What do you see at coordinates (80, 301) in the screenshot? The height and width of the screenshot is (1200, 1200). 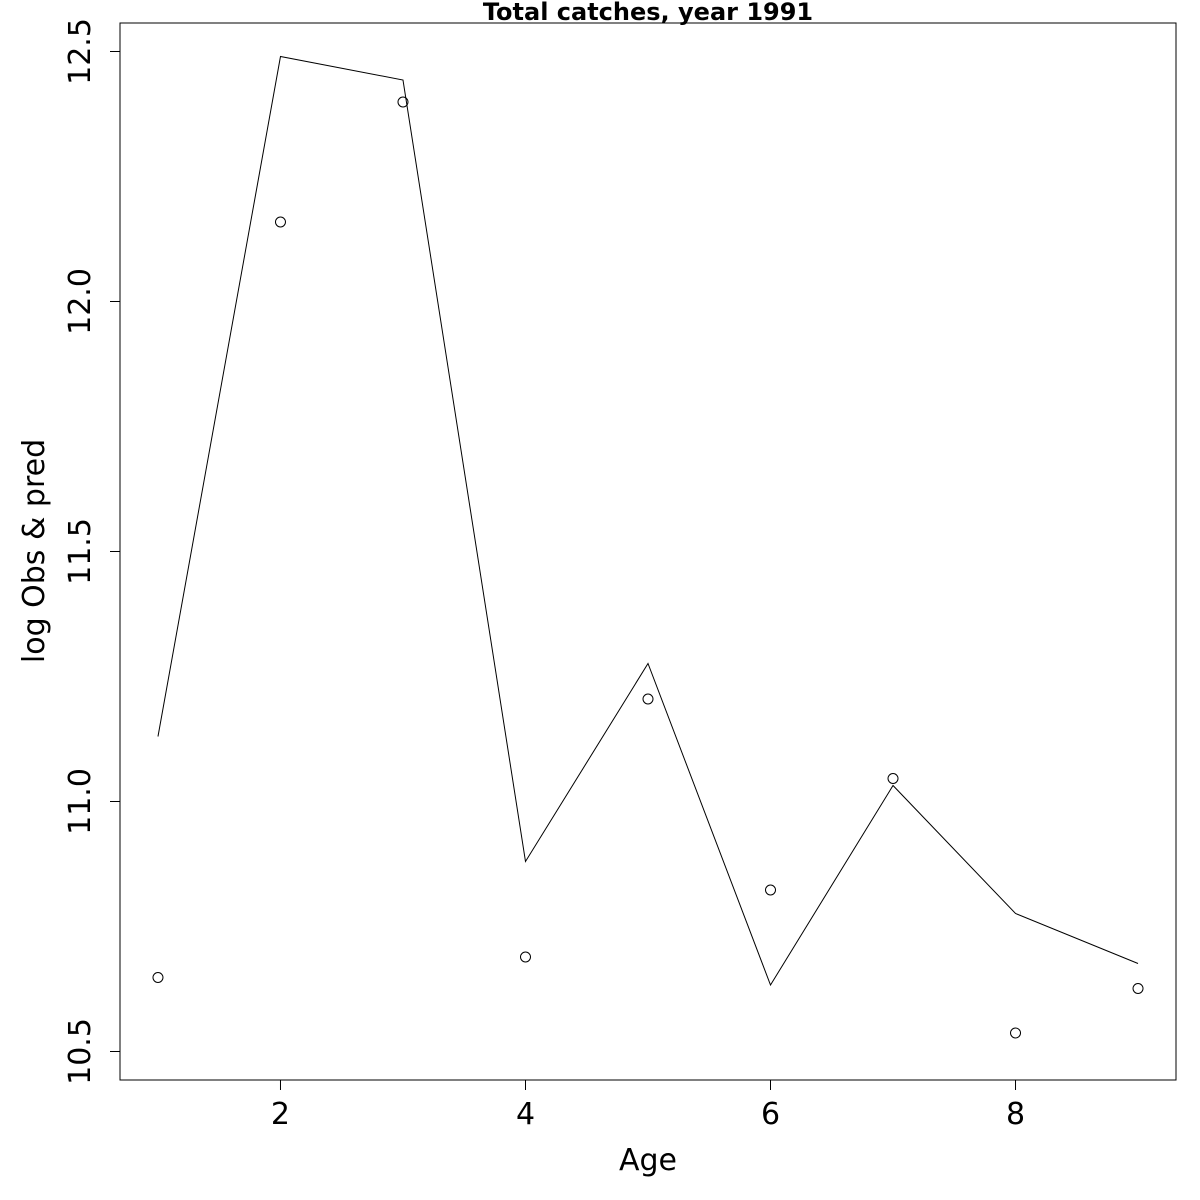 I see `y-tick-label: 12.0` at bounding box center [80, 301].